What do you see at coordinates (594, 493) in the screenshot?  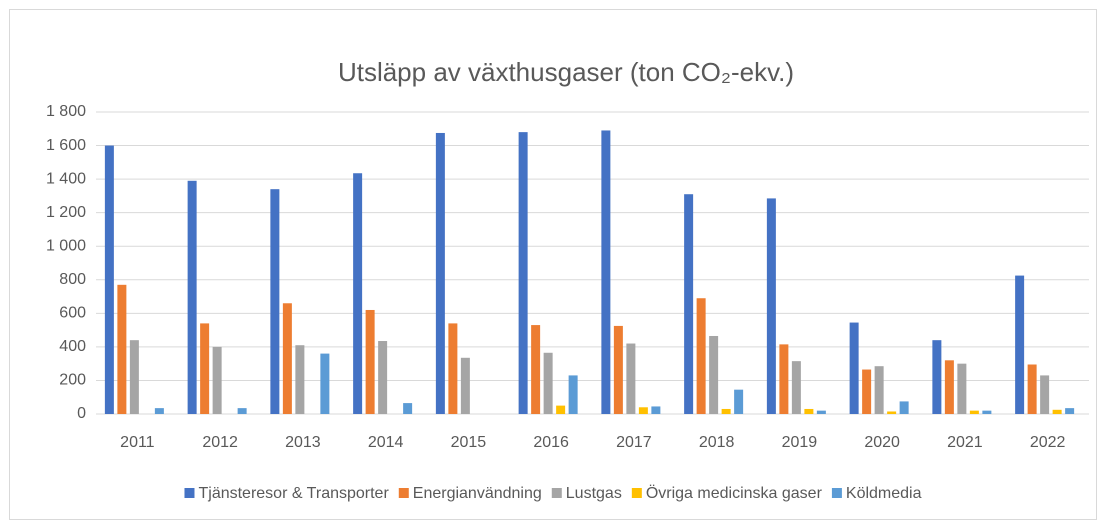 I see `legend-label: Lustgas` at bounding box center [594, 493].